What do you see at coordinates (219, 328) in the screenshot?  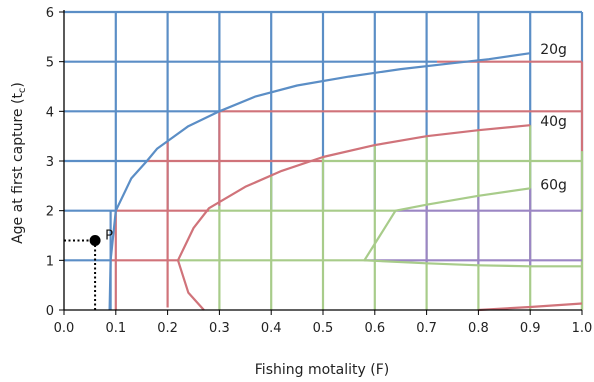 I see `x-tick-label: 0.3` at bounding box center [219, 328].